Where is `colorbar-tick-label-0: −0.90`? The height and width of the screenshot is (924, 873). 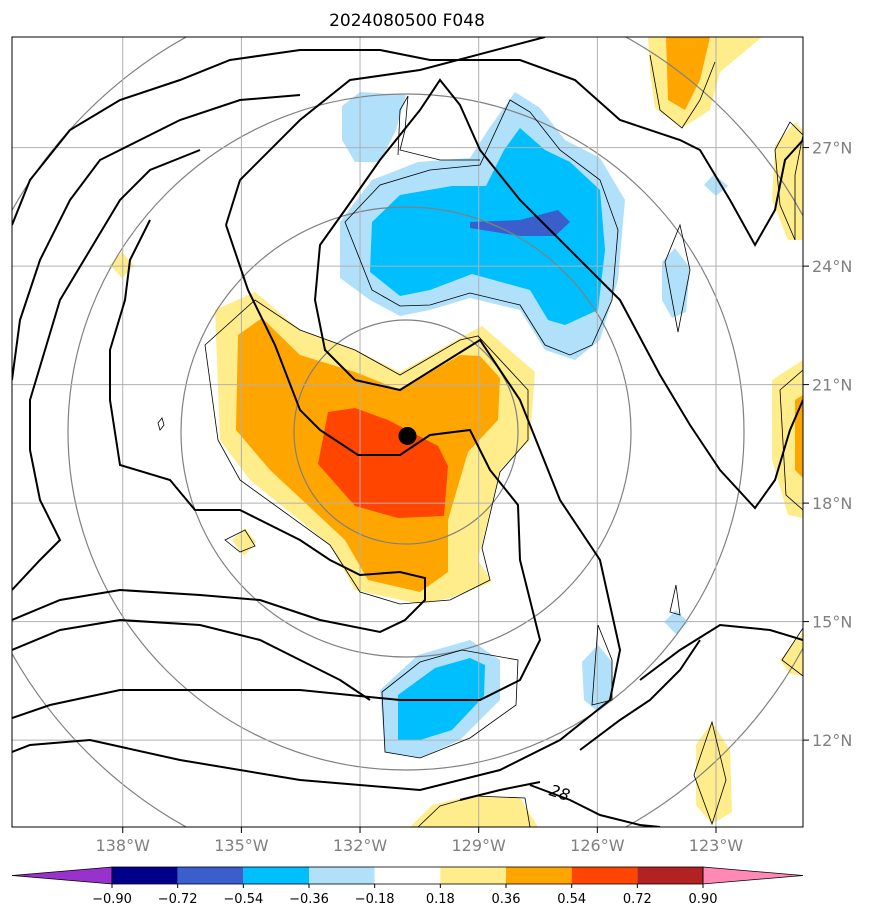 colorbar-tick-label-0: −0.90 is located at coordinates (112, 899).